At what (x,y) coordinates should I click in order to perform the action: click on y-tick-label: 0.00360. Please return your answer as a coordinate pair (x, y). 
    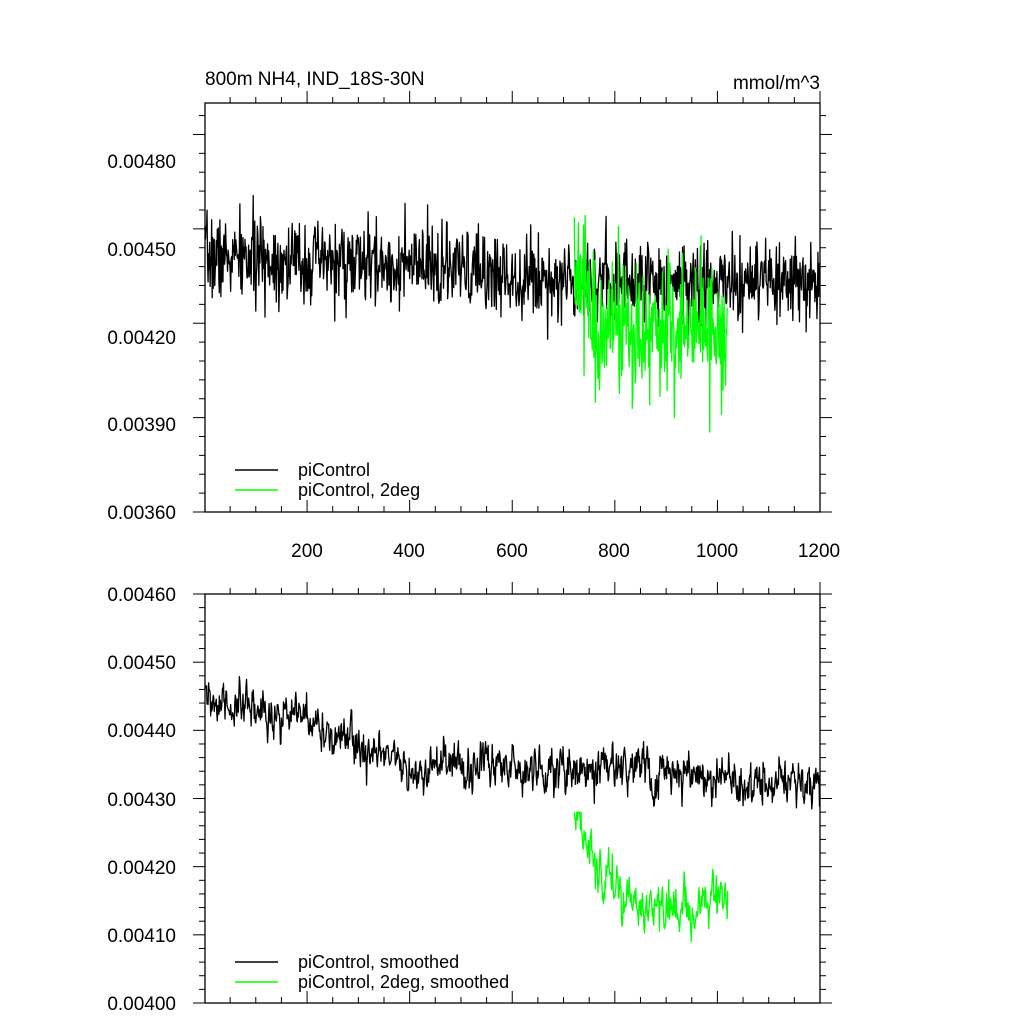
    Looking at the image, I should click on (141, 513).